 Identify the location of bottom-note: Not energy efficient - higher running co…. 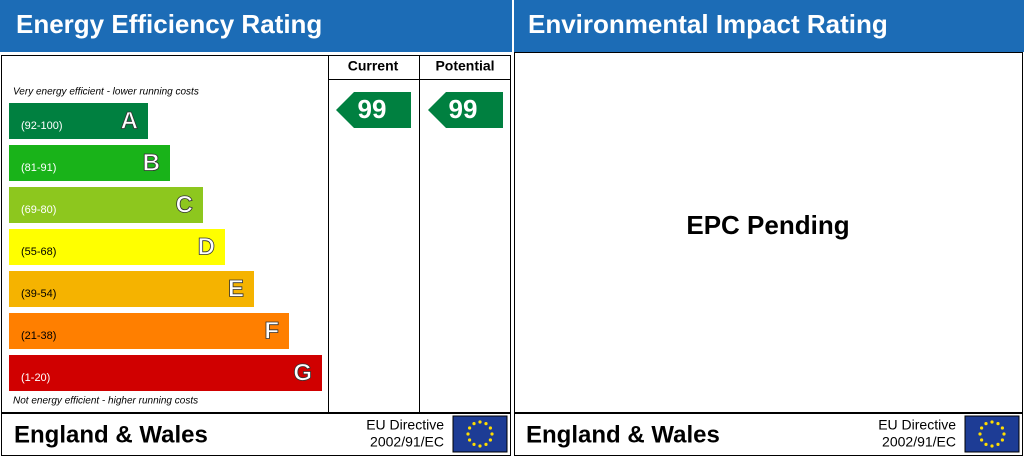
(105, 401).